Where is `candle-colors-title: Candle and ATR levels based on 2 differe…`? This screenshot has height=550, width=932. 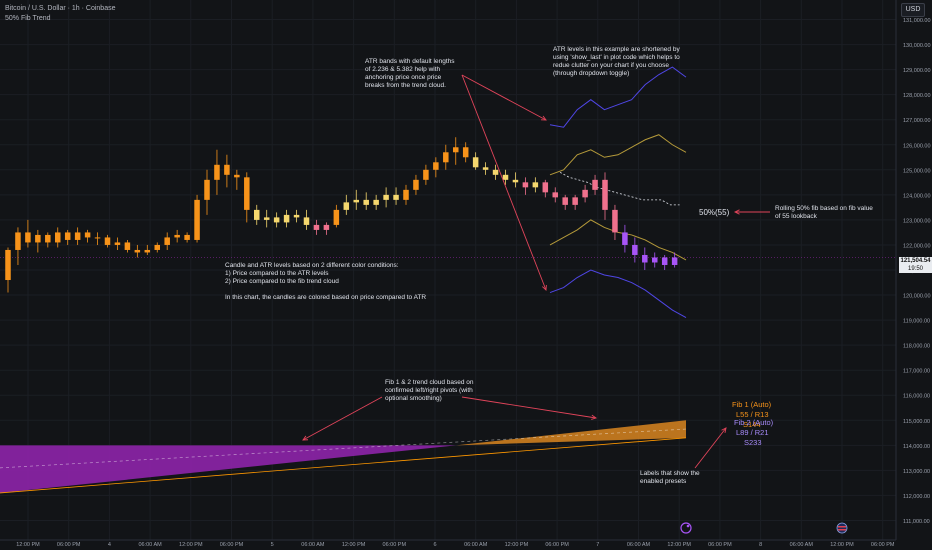
candle-colors-title: Candle and ATR levels based on 2 differe… is located at coordinates (312, 265).